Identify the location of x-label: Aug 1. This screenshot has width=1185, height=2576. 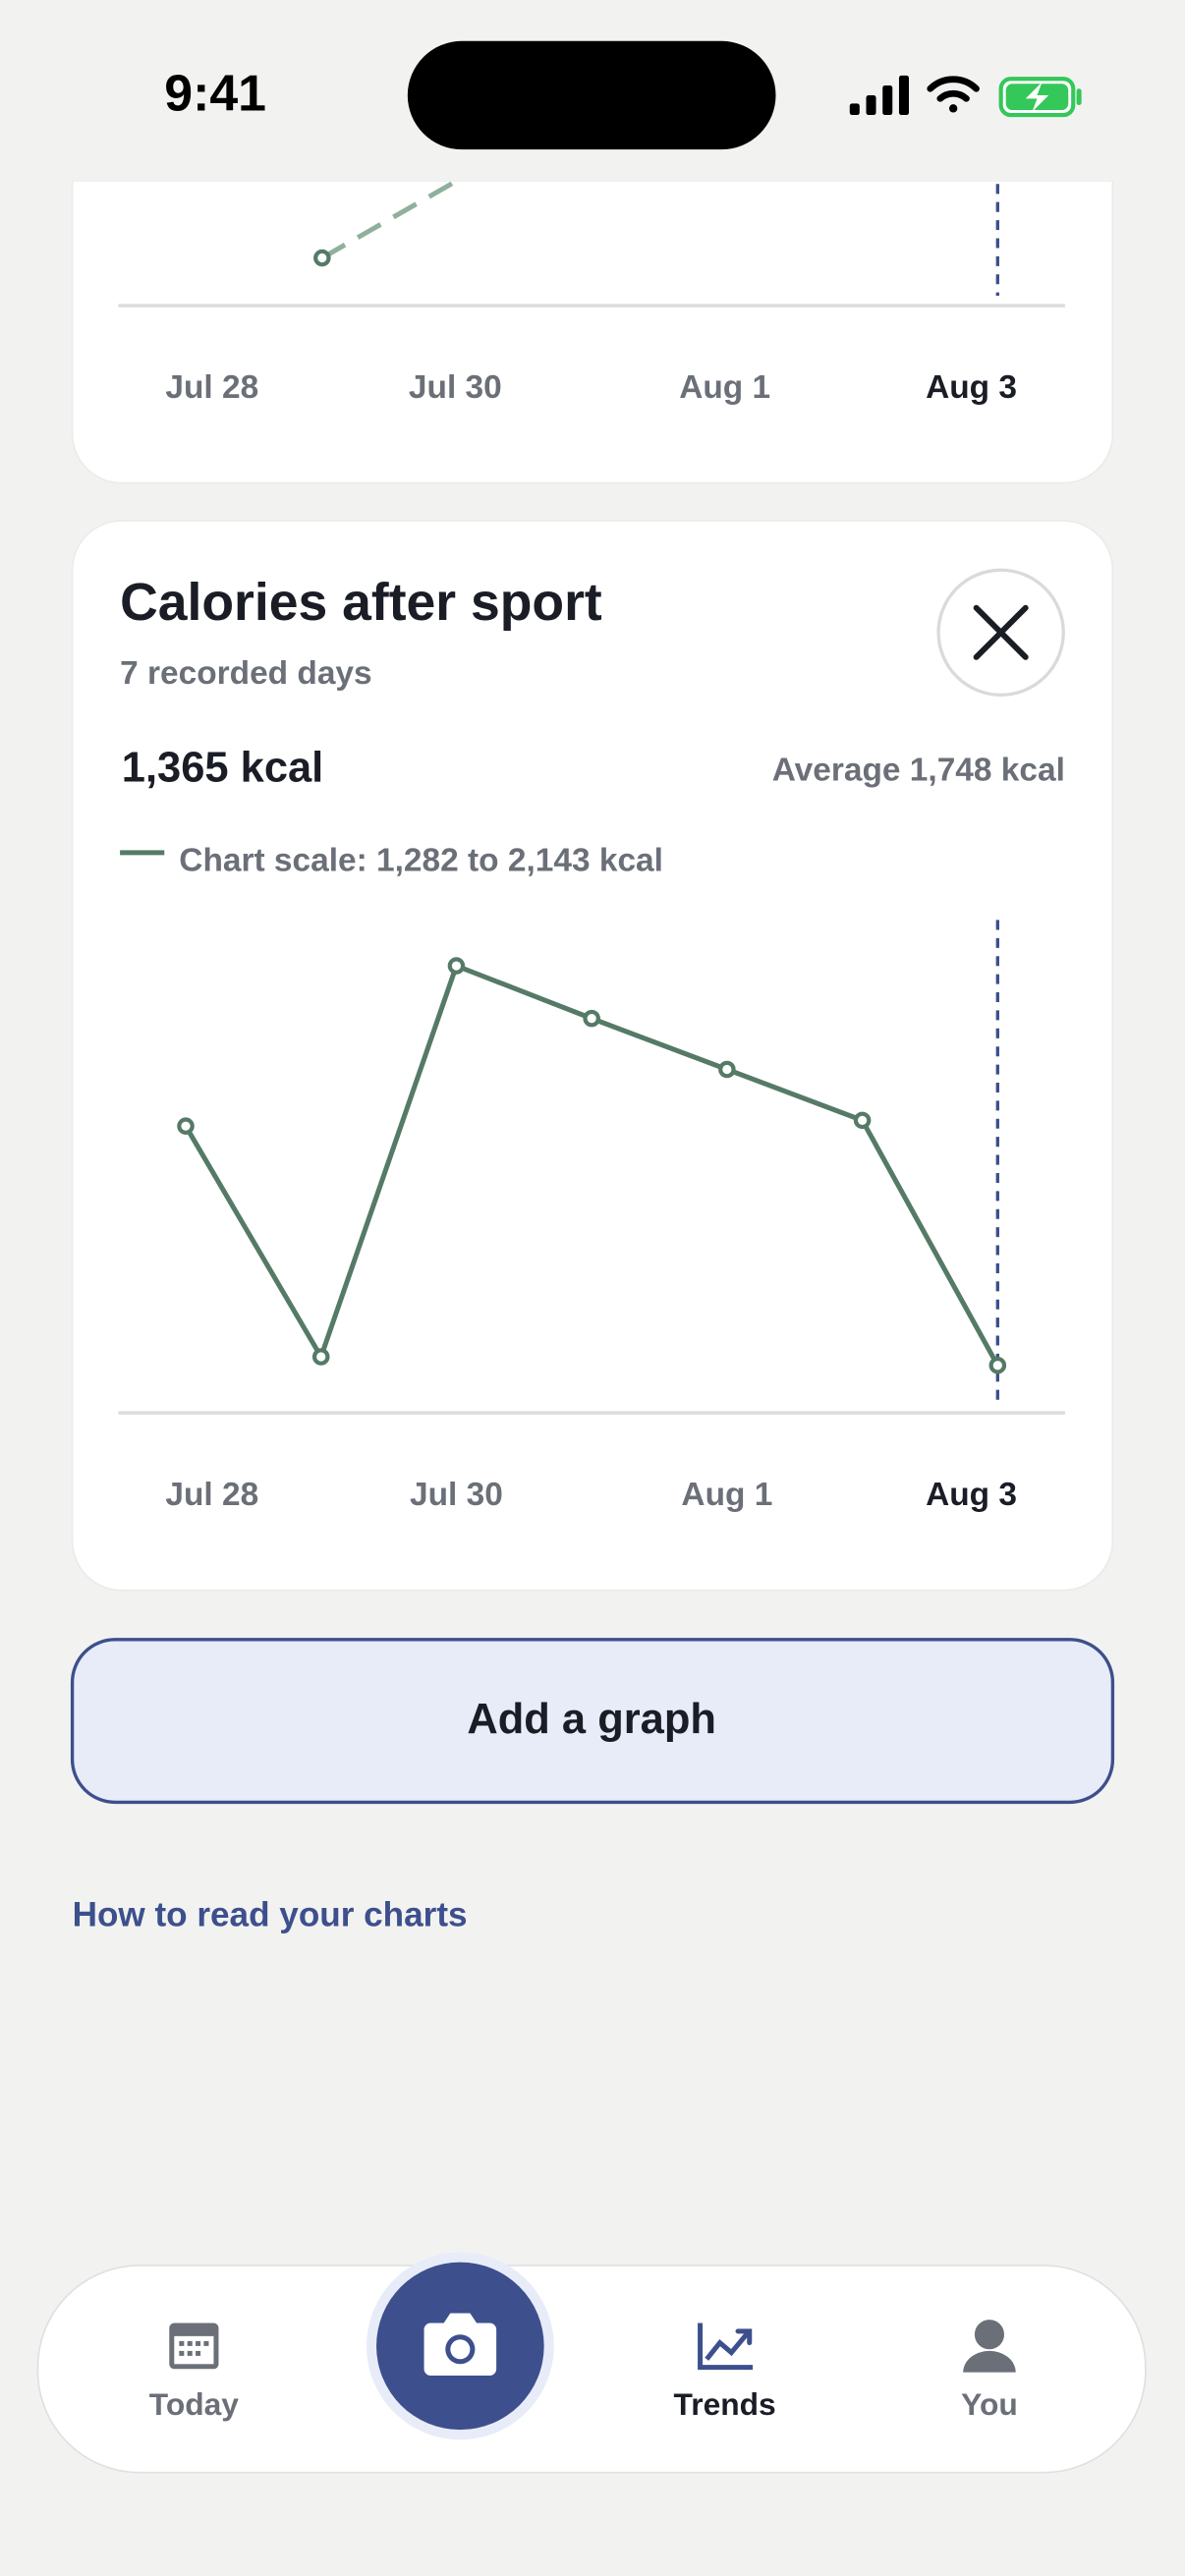
(724, 387).